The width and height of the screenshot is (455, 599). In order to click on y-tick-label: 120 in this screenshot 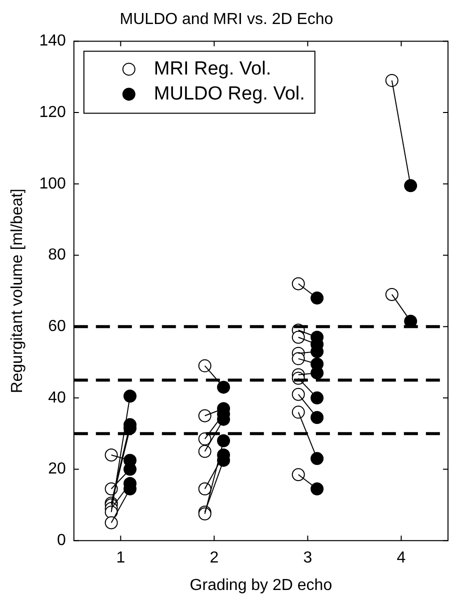, I will do `click(52, 112)`.